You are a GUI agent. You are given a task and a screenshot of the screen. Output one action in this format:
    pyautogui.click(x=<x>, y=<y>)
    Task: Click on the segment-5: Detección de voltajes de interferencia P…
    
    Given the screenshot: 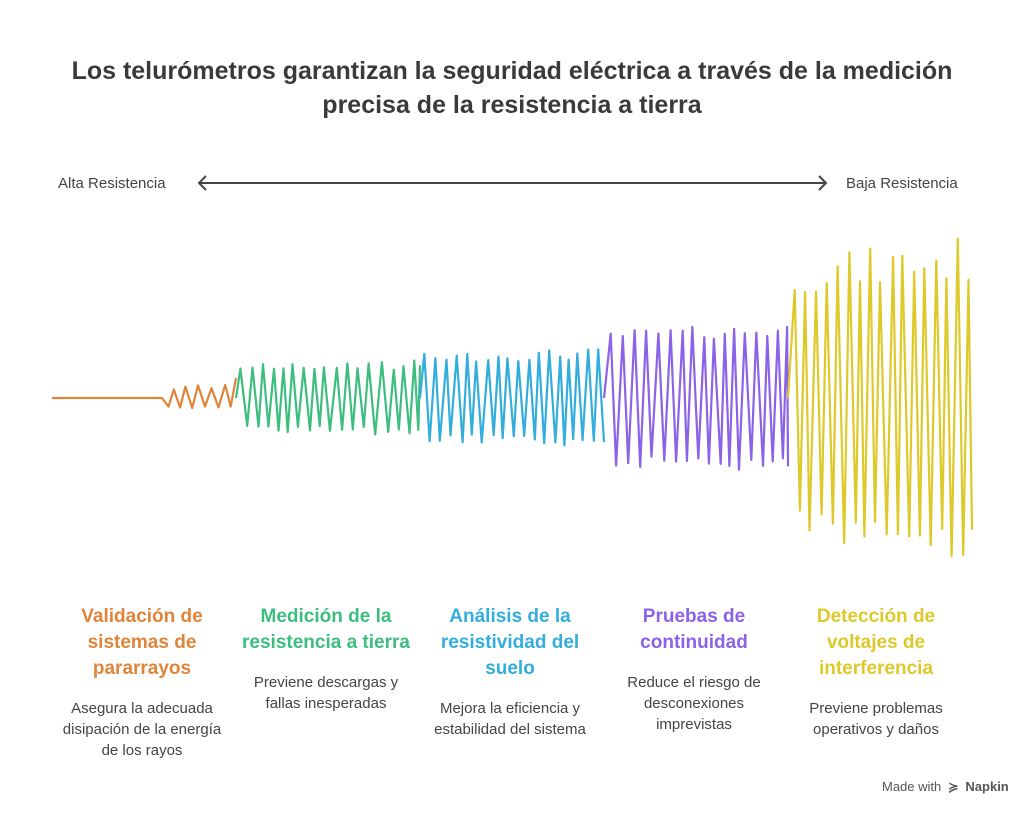 What is the action you would take?
    pyautogui.click(x=876, y=672)
    